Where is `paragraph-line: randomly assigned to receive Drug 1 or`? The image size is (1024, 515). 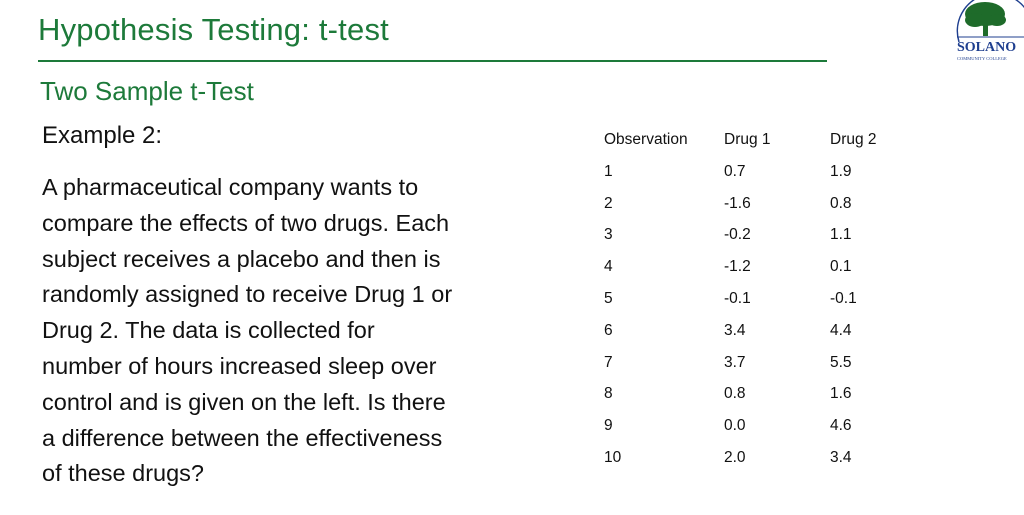
paragraph-line: randomly assigned to receive Drug 1 or is located at coordinates (247, 294).